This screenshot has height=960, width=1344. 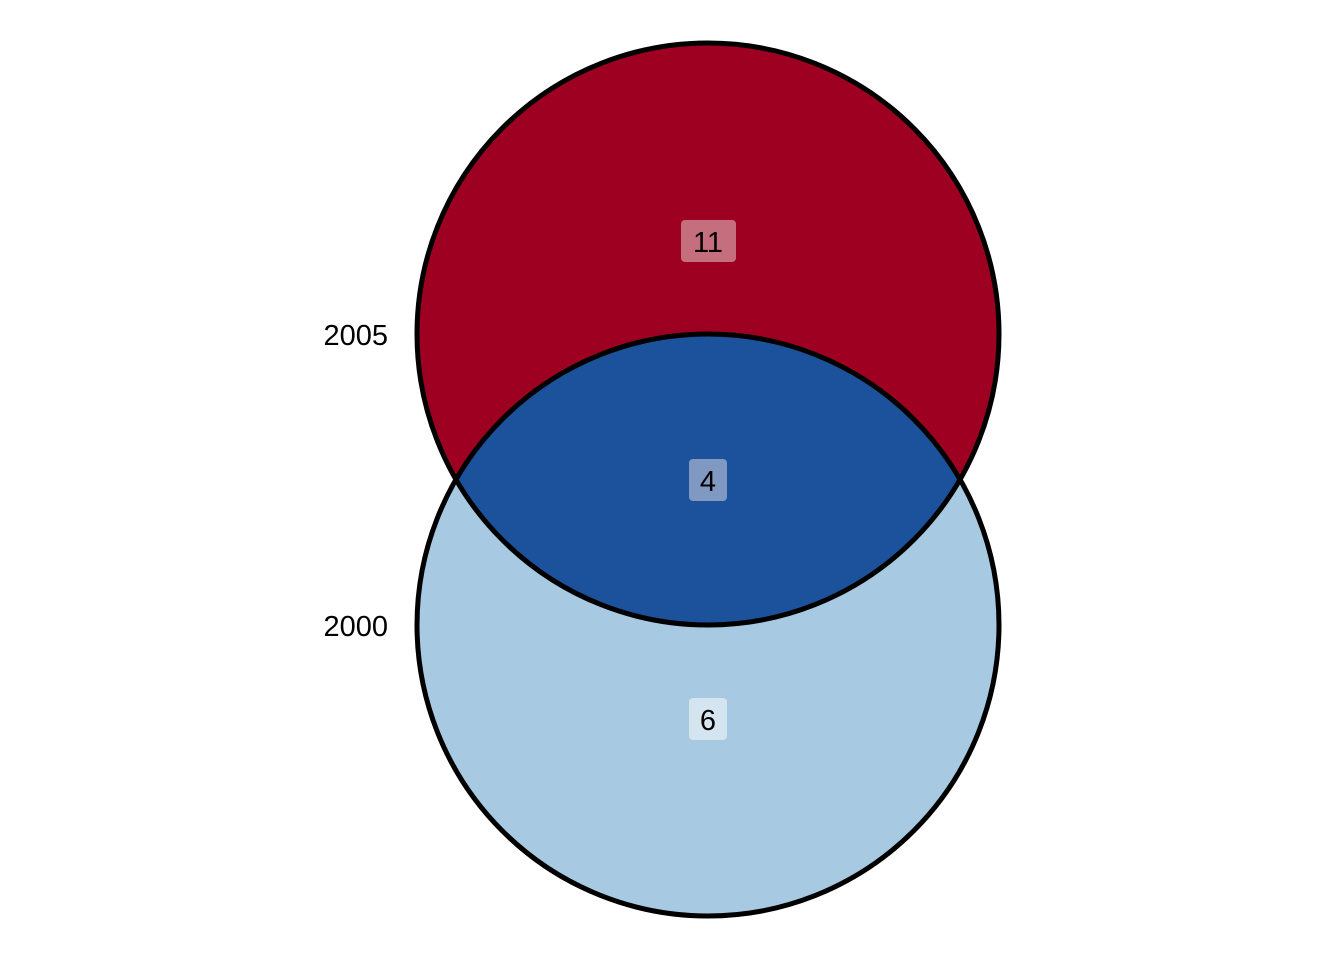 I want to click on set-label-2000: 2000, so click(x=355, y=627).